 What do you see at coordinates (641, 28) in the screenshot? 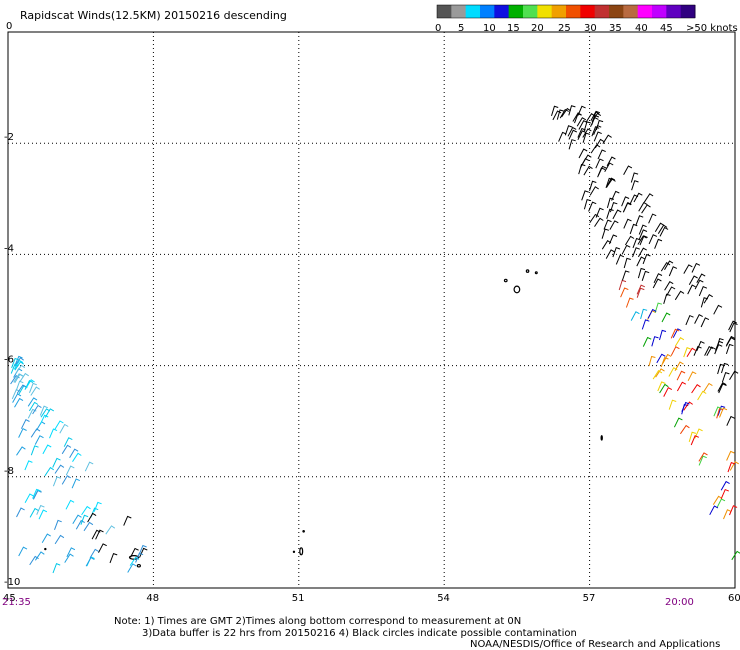
I see `legend-label: 40` at bounding box center [641, 28].